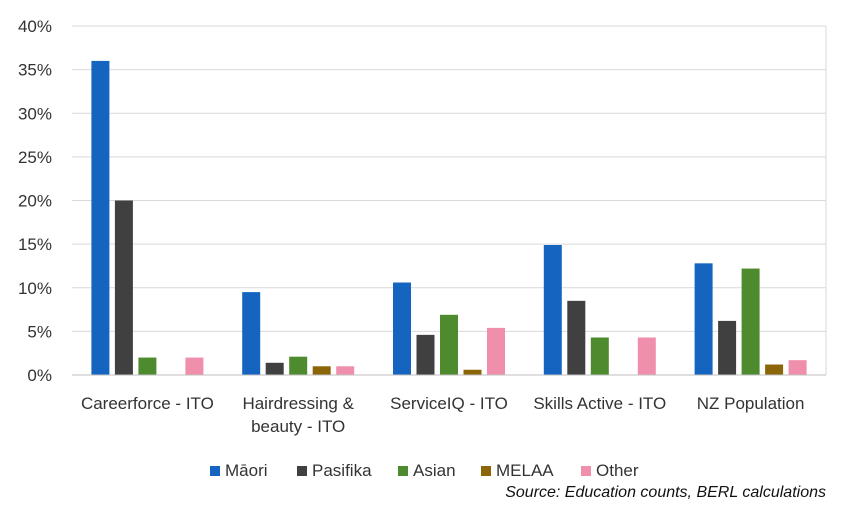 The image size is (850, 510). I want to click on y-tick-label: 15%, so click(35, 244).